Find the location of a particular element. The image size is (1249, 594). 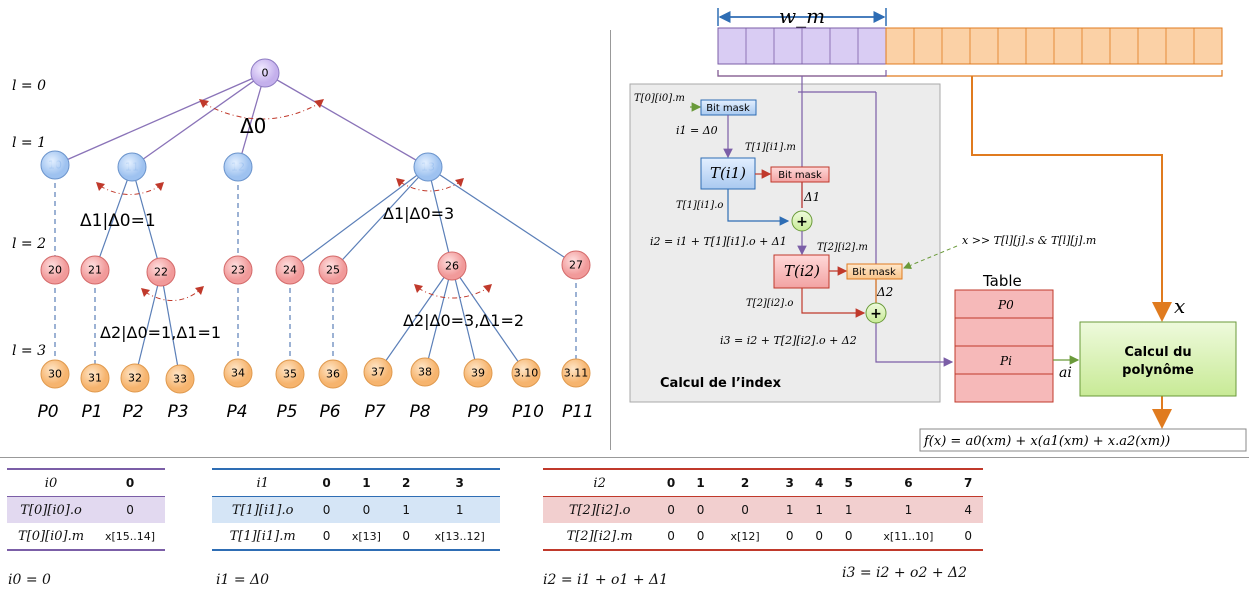

wm-span-arrow is located at coordinates (802, 17).